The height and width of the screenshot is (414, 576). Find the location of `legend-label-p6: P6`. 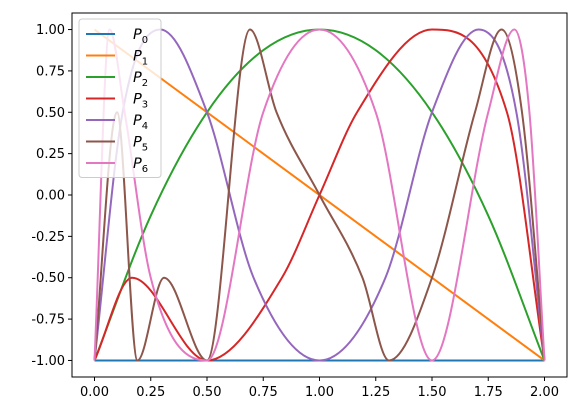

legend-label-p6: P6 is located at coordinates (140, 165).